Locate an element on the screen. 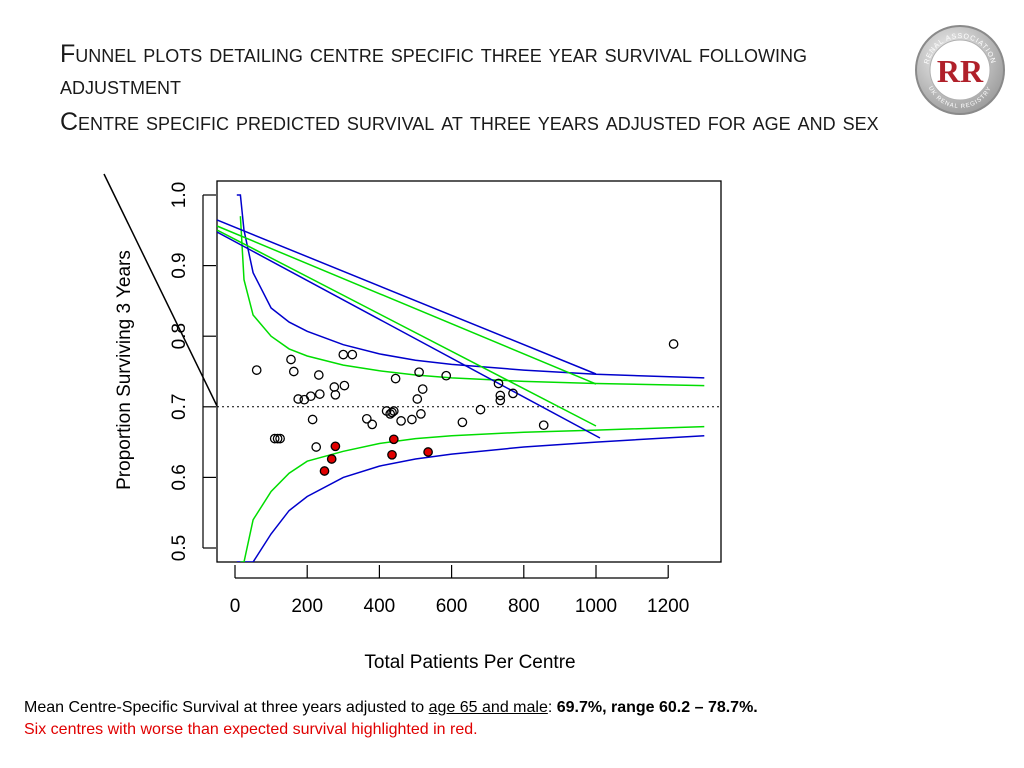 This screenshot has height=768, width=1024. x-axis-label: Total Patients Per Centre is located at coordinates (469, 662).